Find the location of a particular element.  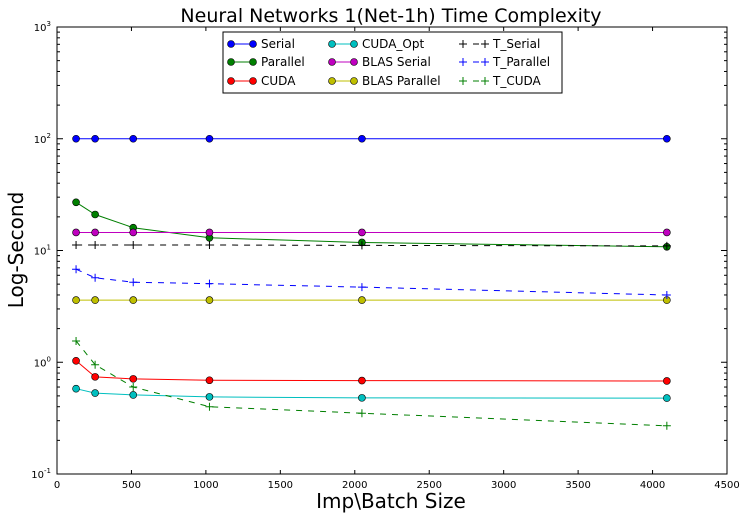

y-tick-exponent: 3 is located at coordinates (49, 24).